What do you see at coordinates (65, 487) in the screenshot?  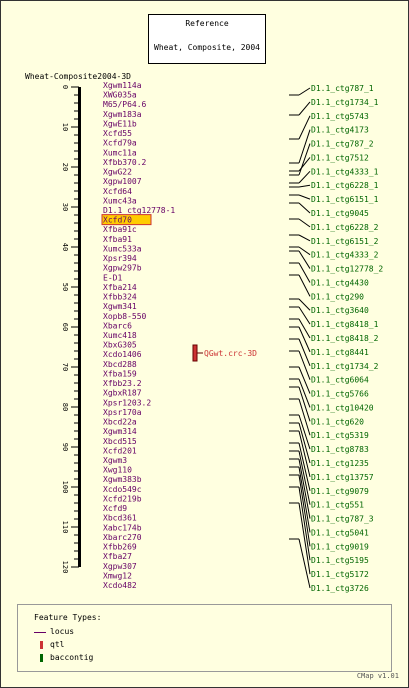 I see `axis-tick-label: 100` at bounding box center [65, 487].